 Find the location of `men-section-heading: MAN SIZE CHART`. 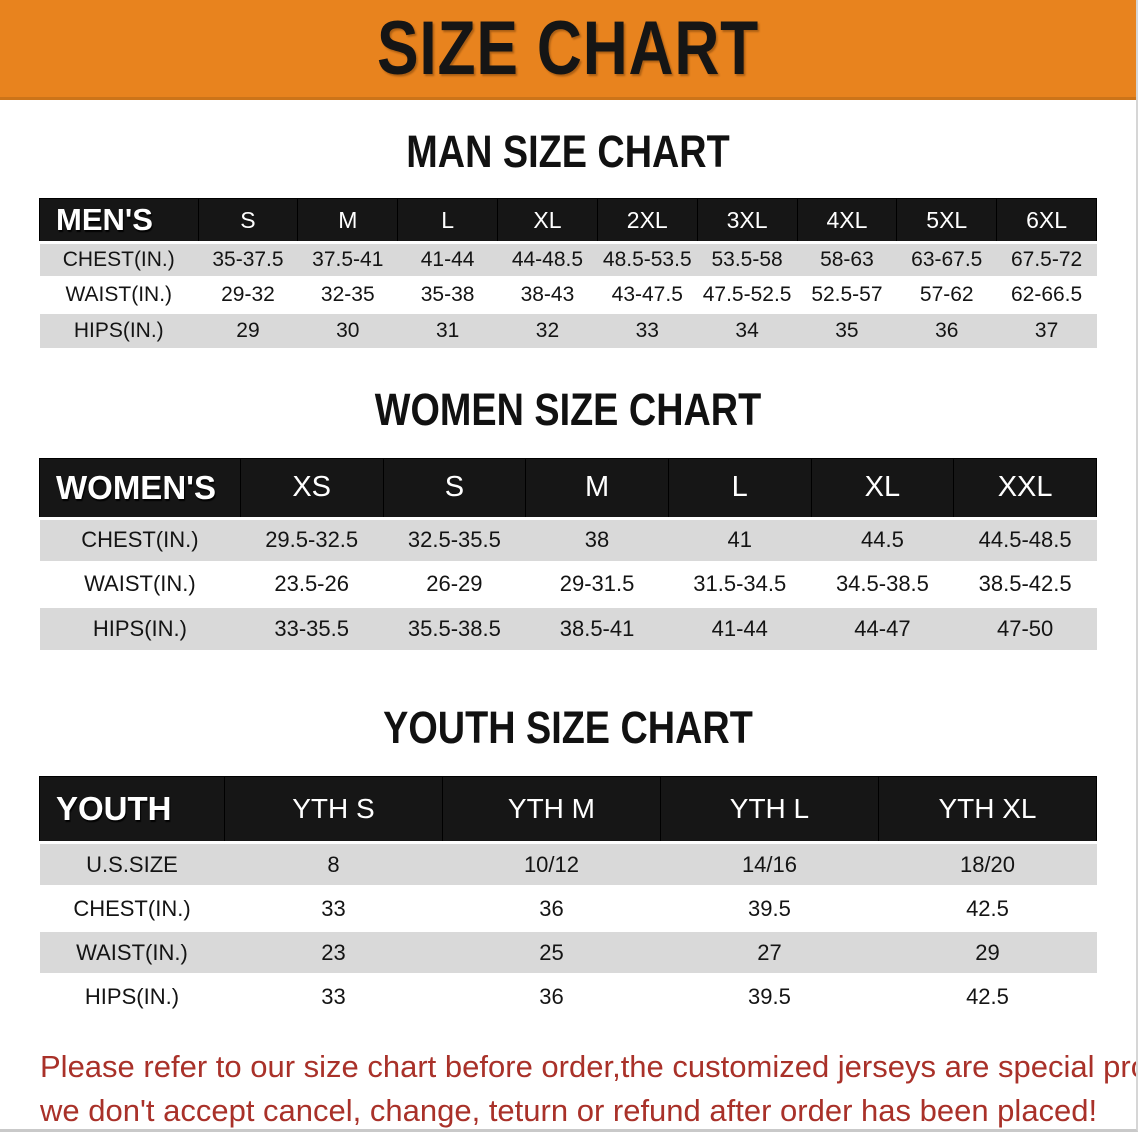

men-section-heading: MAN SIZE CHART is located at coordinates (568, 151).